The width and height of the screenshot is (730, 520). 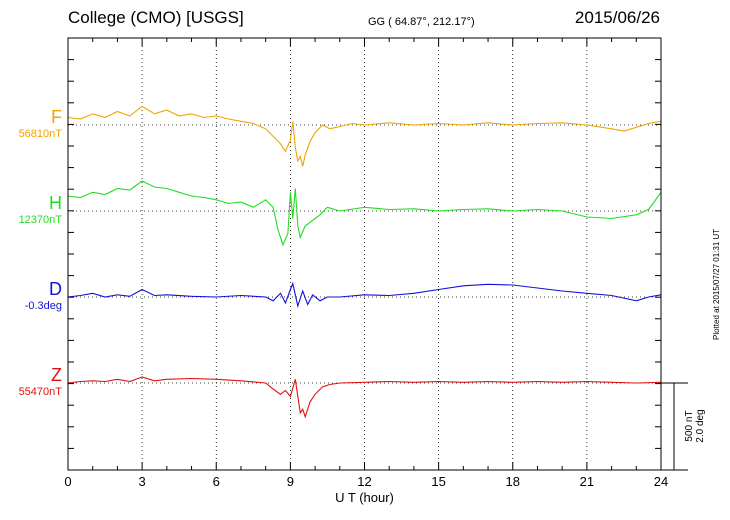 I want to click on baseline-value: 55470nT, so click(x=40, y=392).